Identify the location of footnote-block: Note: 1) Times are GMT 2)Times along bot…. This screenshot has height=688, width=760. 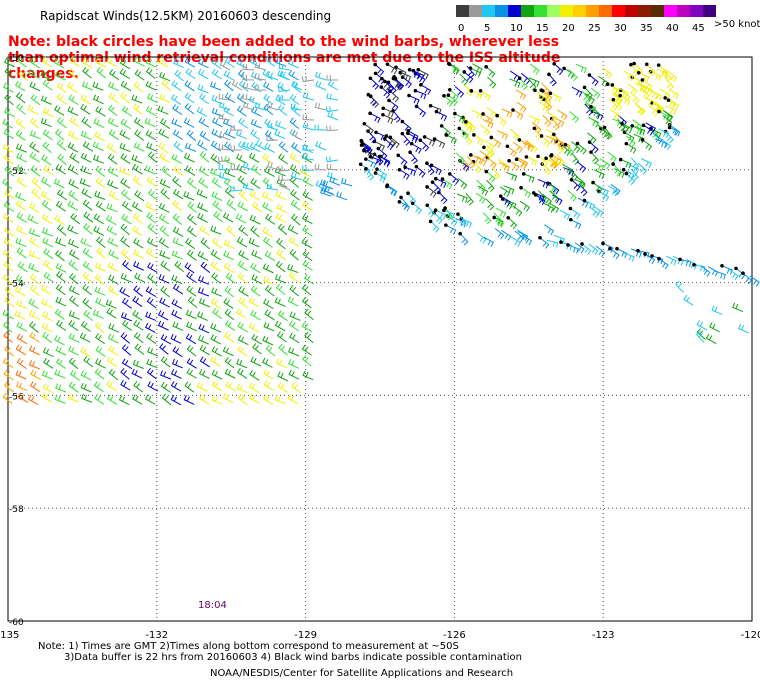
(280, 652).